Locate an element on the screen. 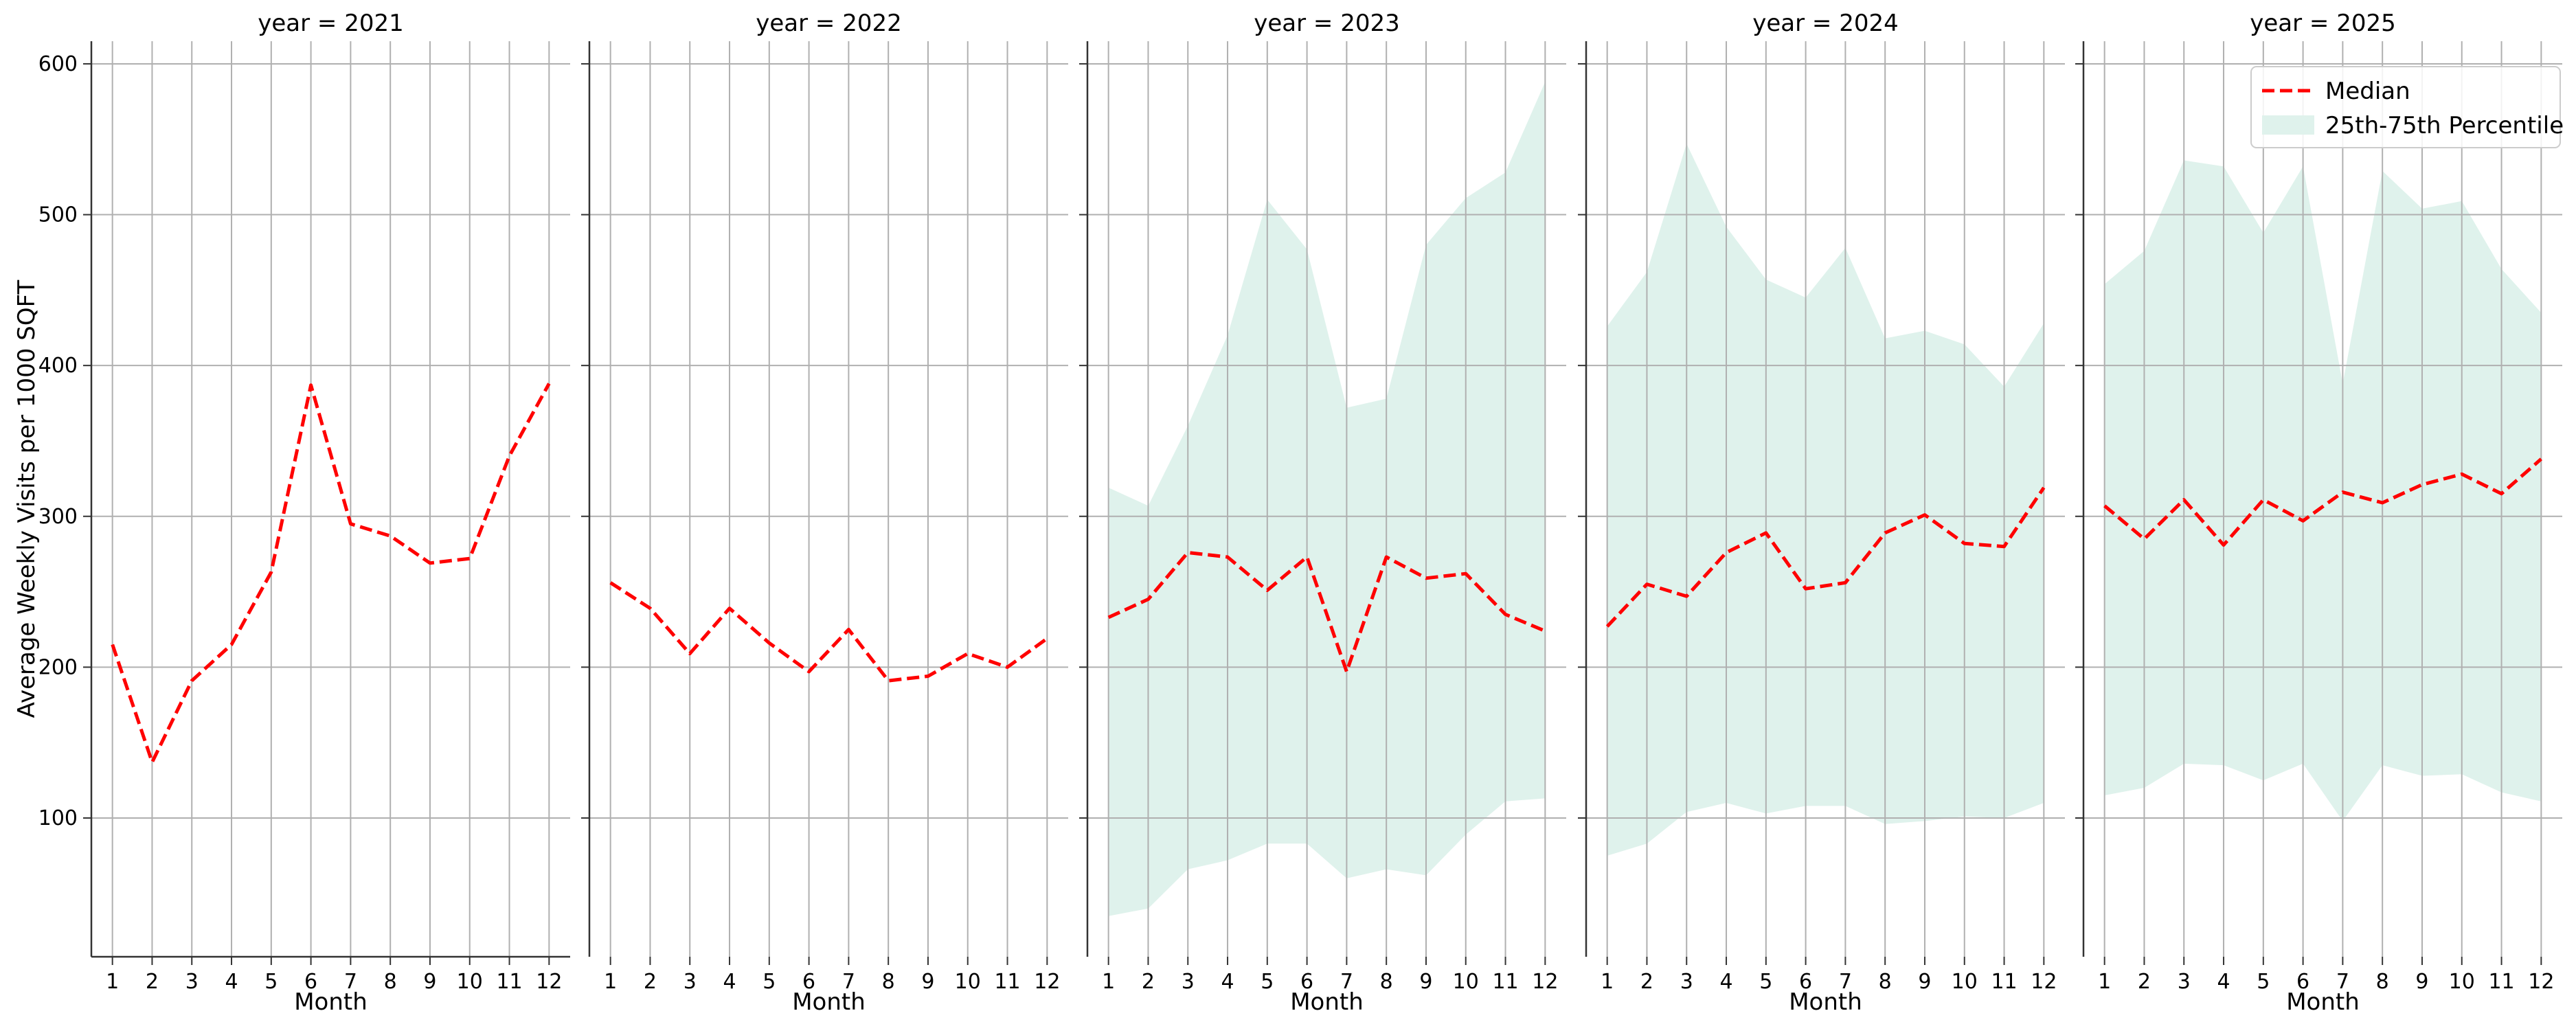 The width and height of the screenshot is (2576, 1033). y-tick-label: 500 is located at coordinates (58, 215).